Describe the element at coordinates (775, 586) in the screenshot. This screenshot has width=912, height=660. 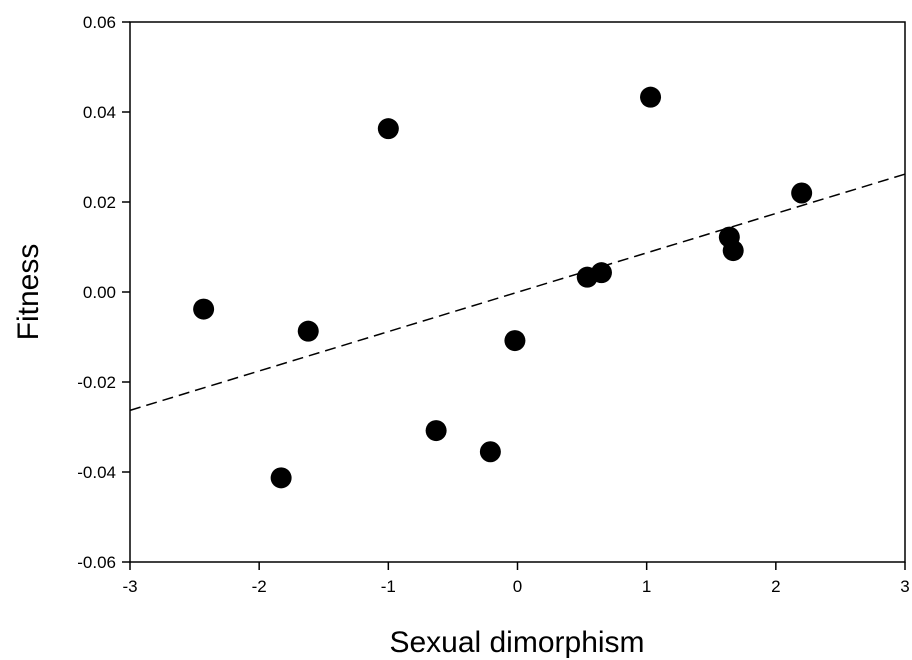
I see `x-tick-label: 2` at that location.